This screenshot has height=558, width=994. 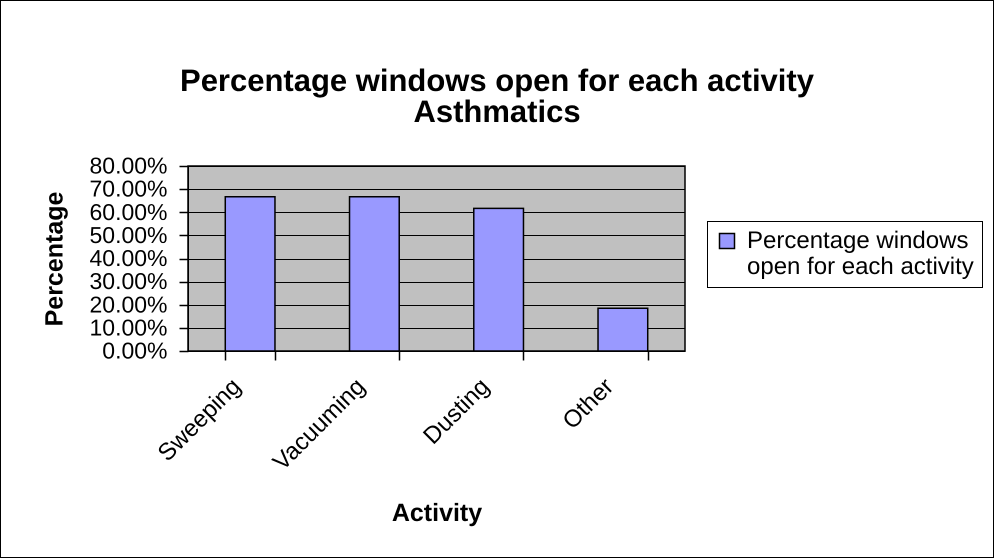 I want to click on y-tick-label: 80.00%, so click(x=128, y=165).